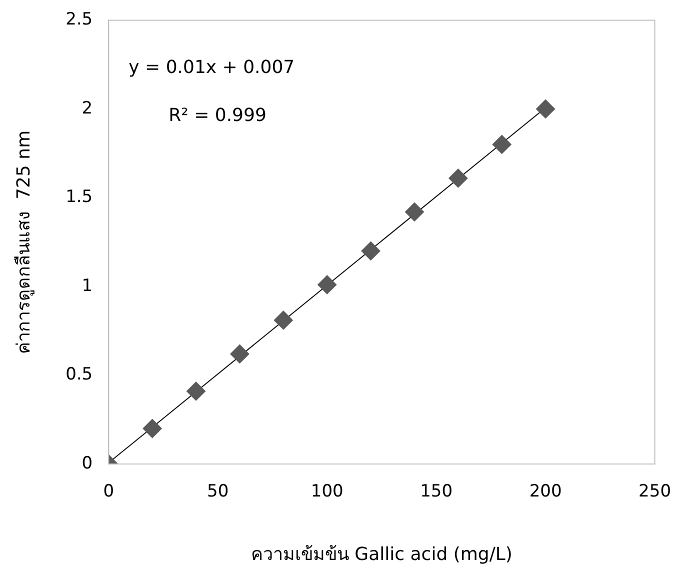 This screenshot has width=683, height=580. Describe the element at coordinates (79, 20) in the screenshot. I see `y-tick-label: 2.5` at that location.